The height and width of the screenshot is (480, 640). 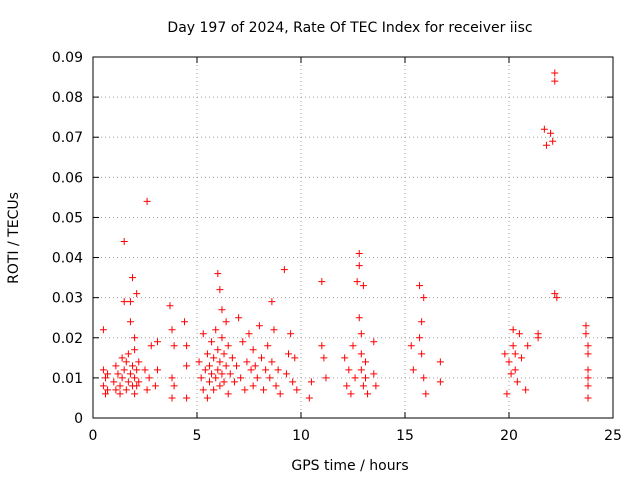 I want to click on y-tick-label: 0.01, so click(x=67, y=379).